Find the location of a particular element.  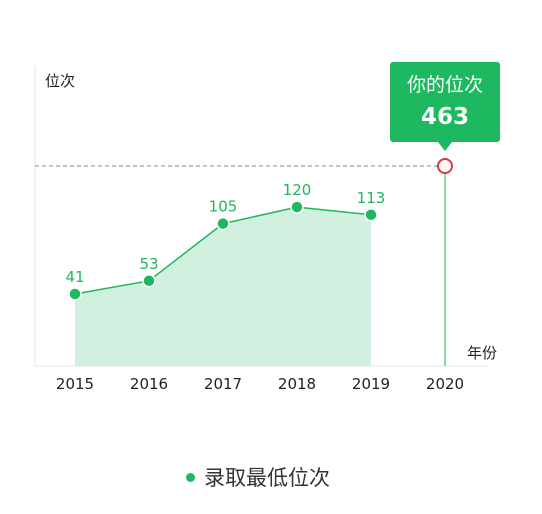

x-tick-label: 2018 is located at coordinates (297, 384).